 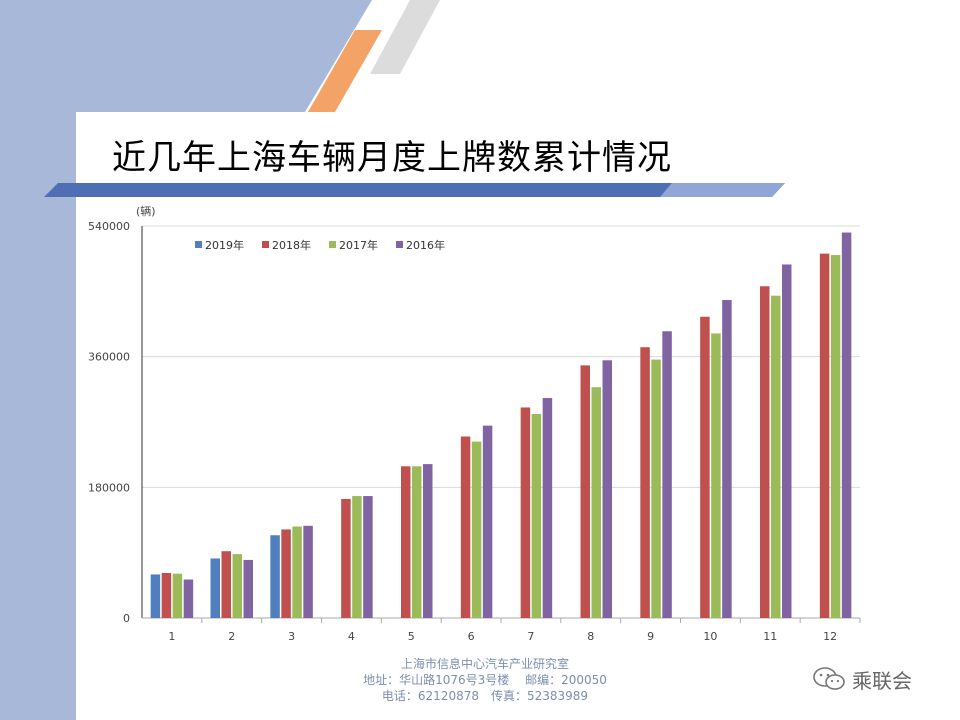 I want to click on top-blue-panel, so click(x=186, y=56).